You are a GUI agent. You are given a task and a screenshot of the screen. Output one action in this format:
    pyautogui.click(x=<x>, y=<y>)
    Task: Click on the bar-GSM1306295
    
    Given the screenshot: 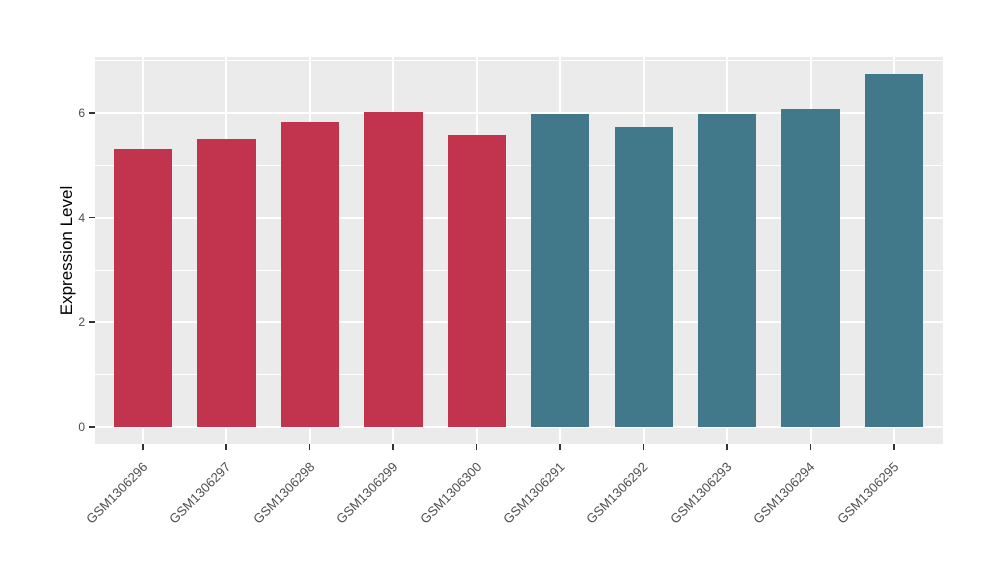 What is the action you would take?
    pyautogui.click(x=894, y=250)
    